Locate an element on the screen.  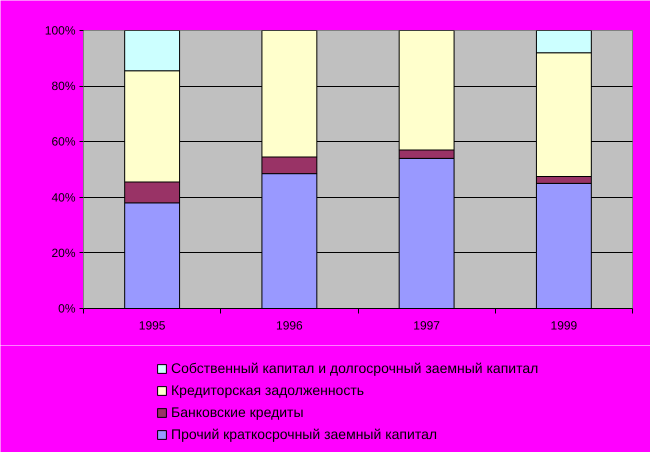
x-tick-label: 1996 is located at coordinates (290, 325).